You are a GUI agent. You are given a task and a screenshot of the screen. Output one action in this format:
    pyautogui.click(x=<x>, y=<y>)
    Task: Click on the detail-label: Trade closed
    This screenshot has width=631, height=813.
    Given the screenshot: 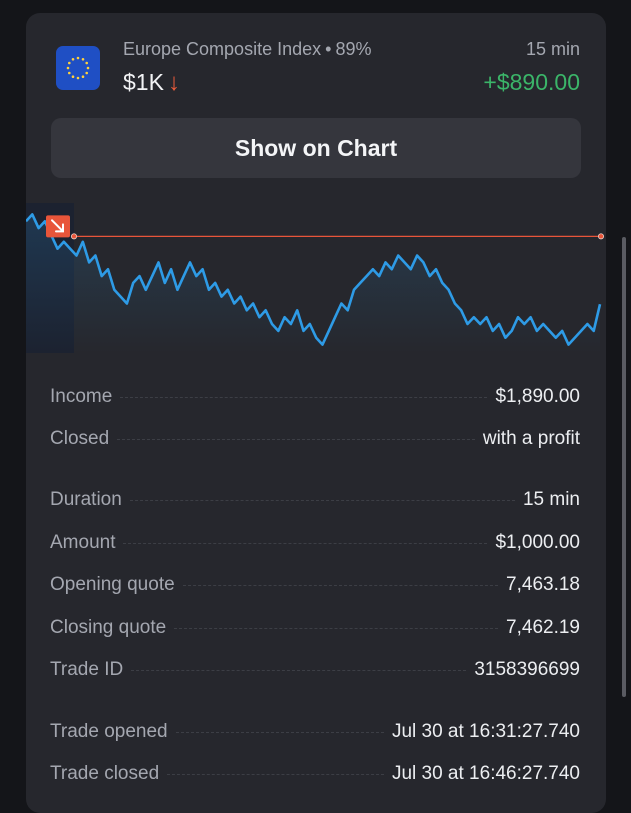 What is the action you would take?
    pyautogui.click(x=105, y=773)
    